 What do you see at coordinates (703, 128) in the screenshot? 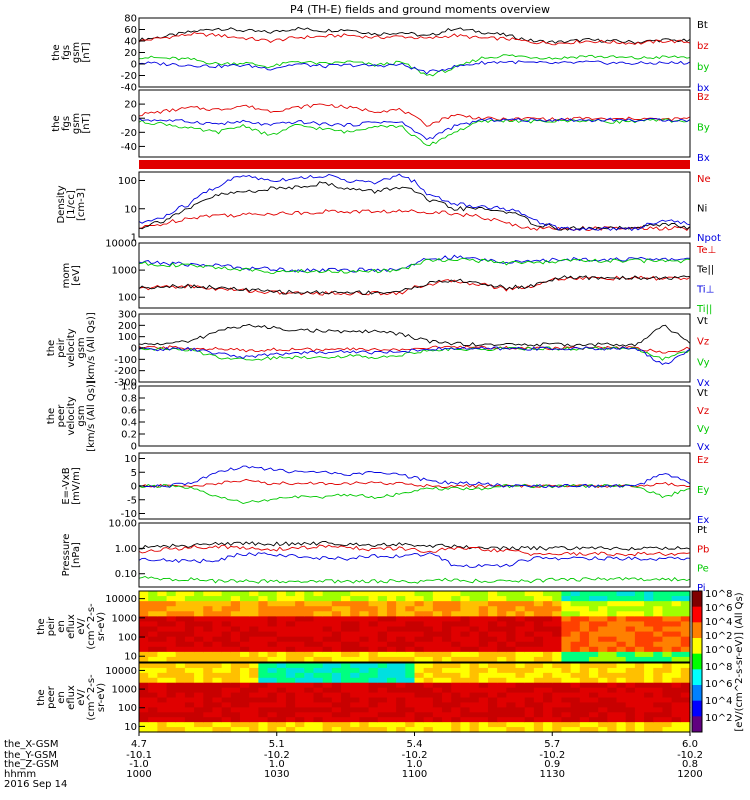
I see `legend-p2-by: By` at bounding box center [703, 128].